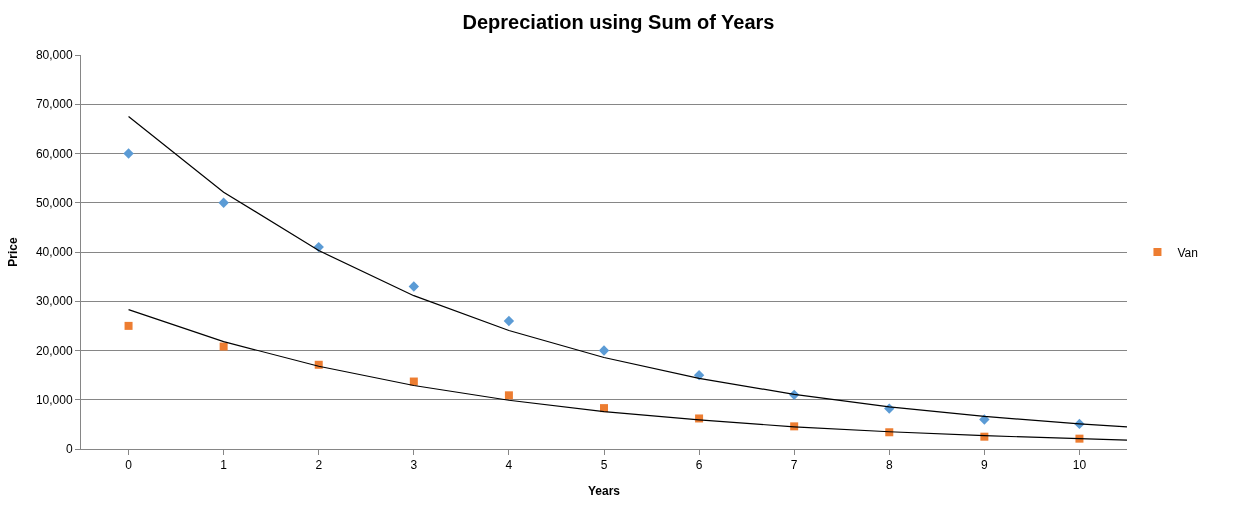 The width and height of the screenshot is (1237, 508). What do you see at coordinates (13, 252) in the screenshot?
I see `y-axis-title: Price` at bounding box center [13, 252].